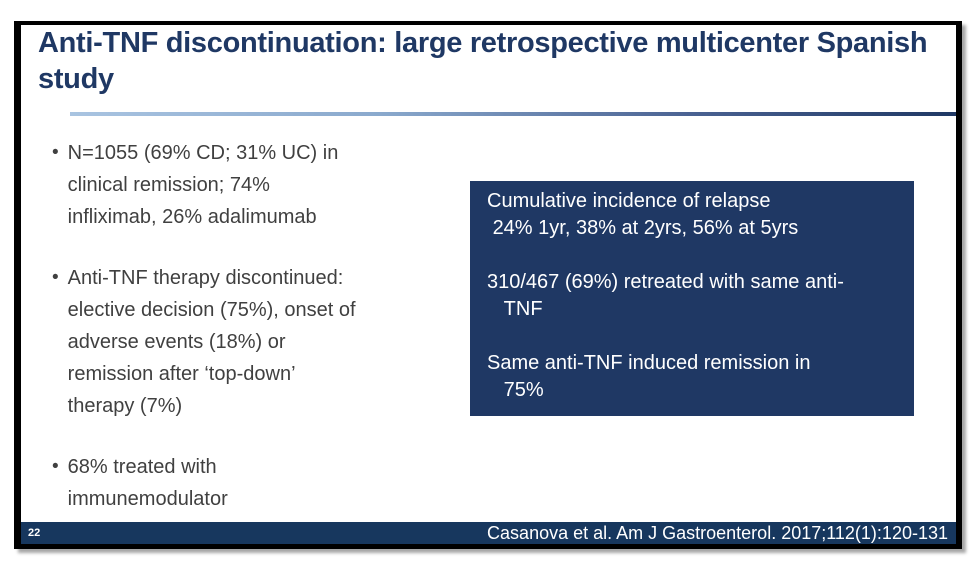 This screenshot has width=974, height=567. I want to click on page-number: 22, so click(34, 533).